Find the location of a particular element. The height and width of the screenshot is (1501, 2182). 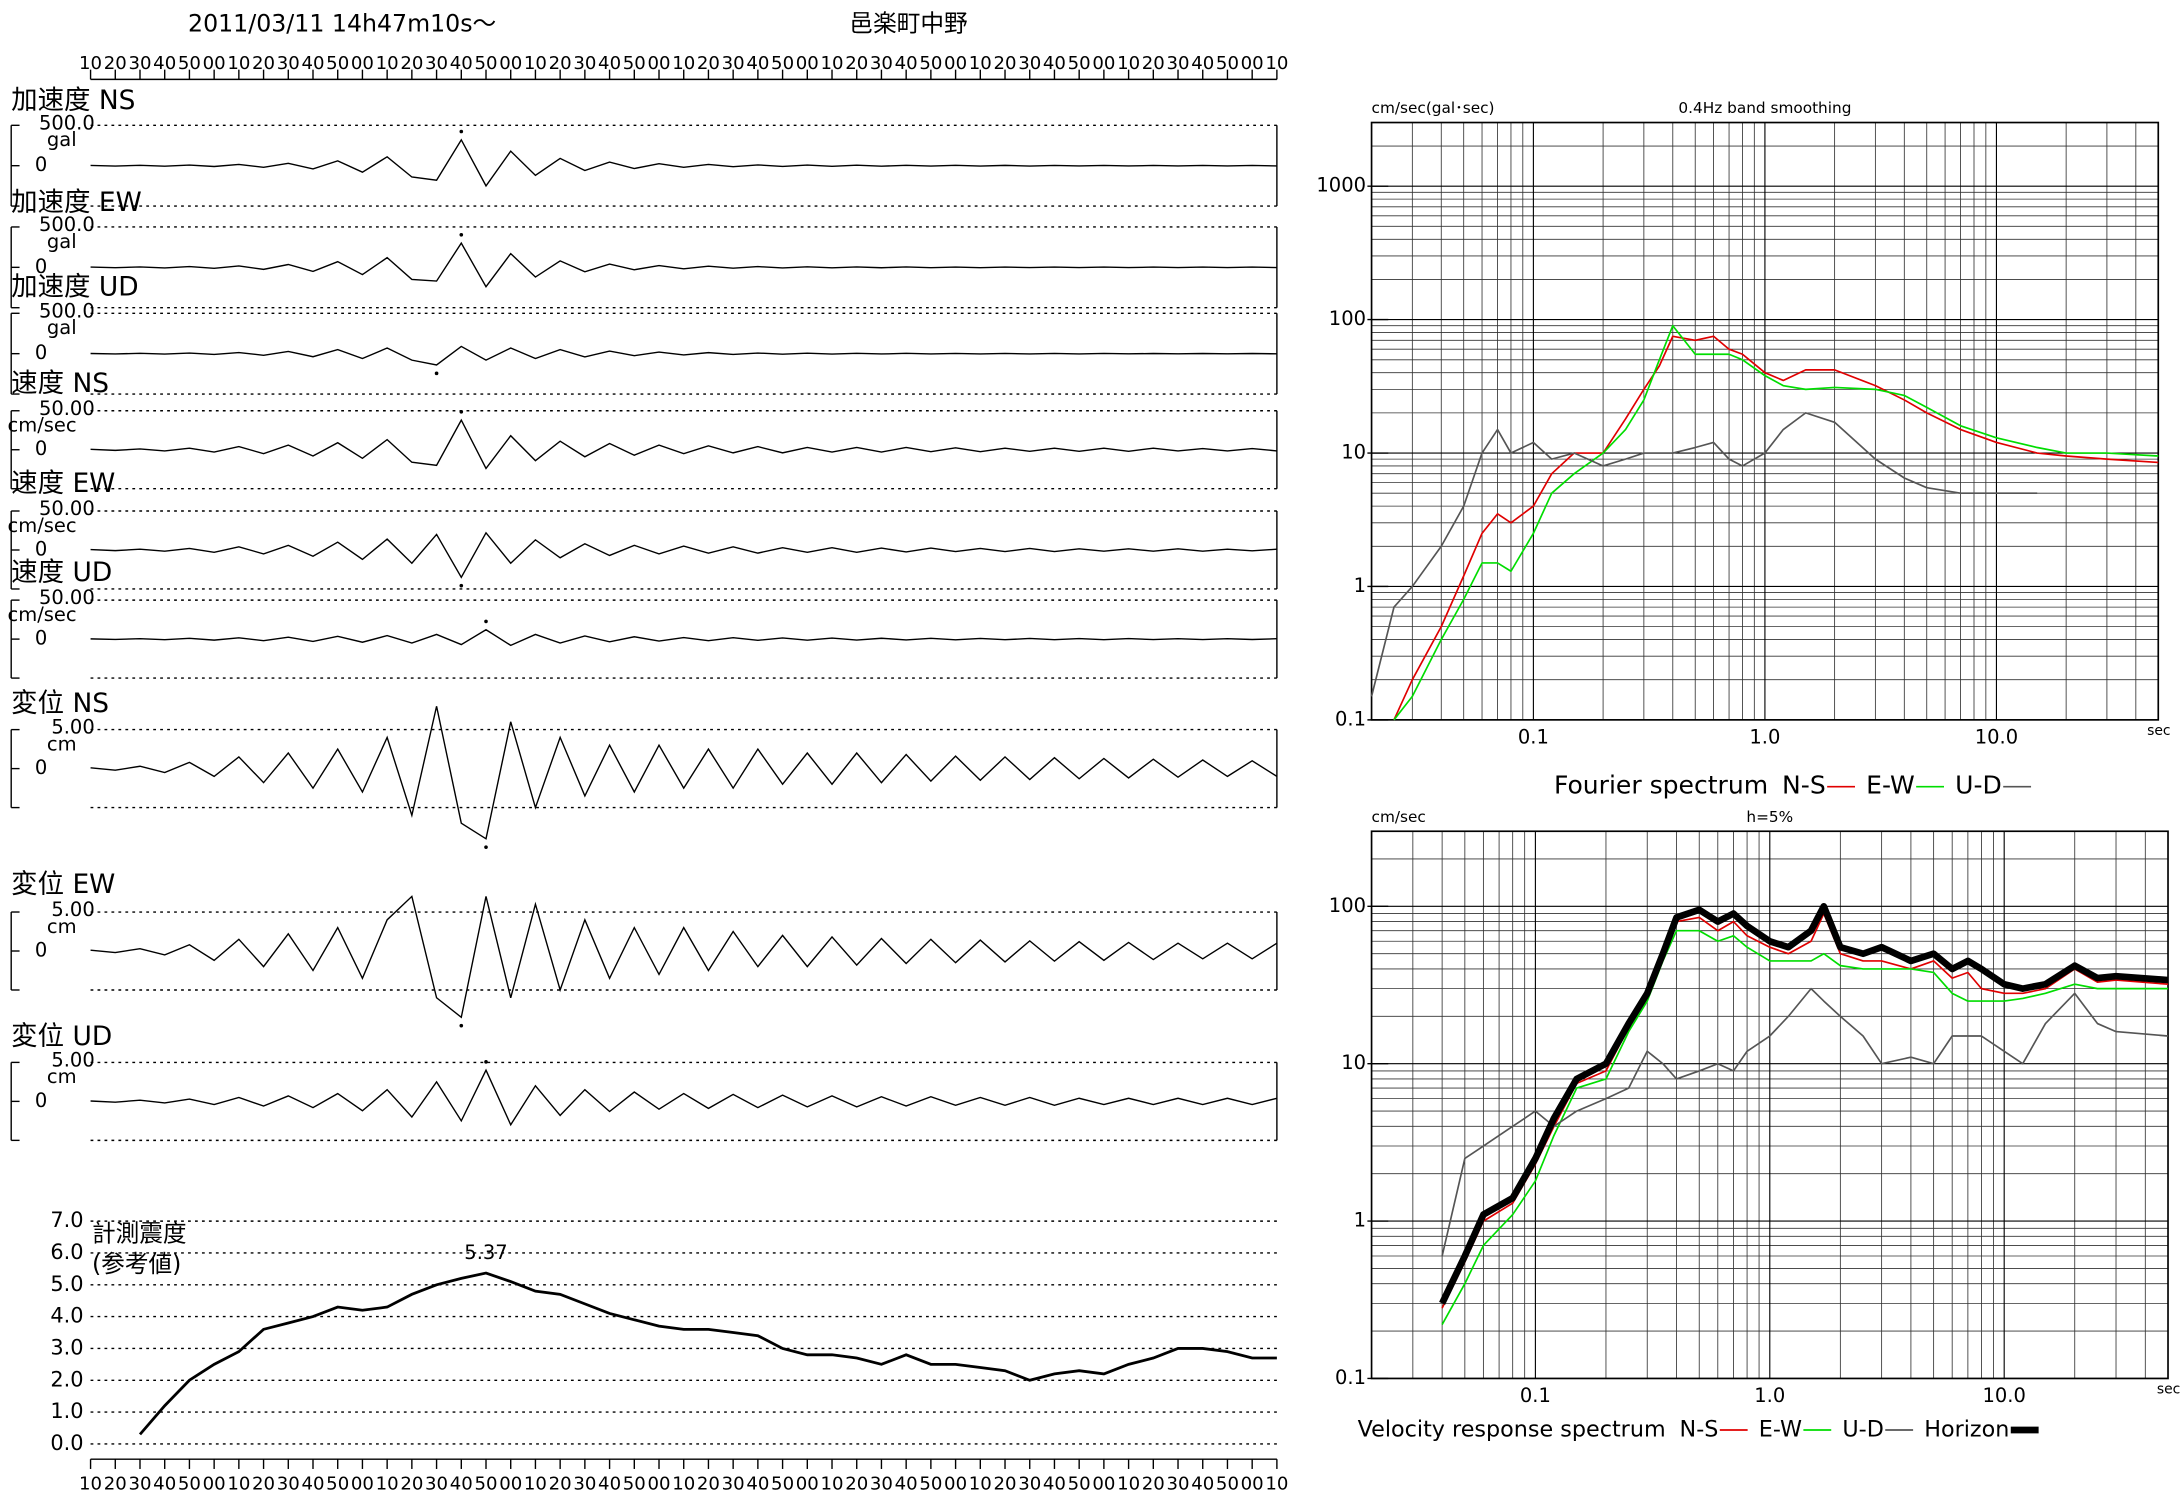

y-axis-label: cm/sec(gal･sec) is located at coordinates (1433, 108).